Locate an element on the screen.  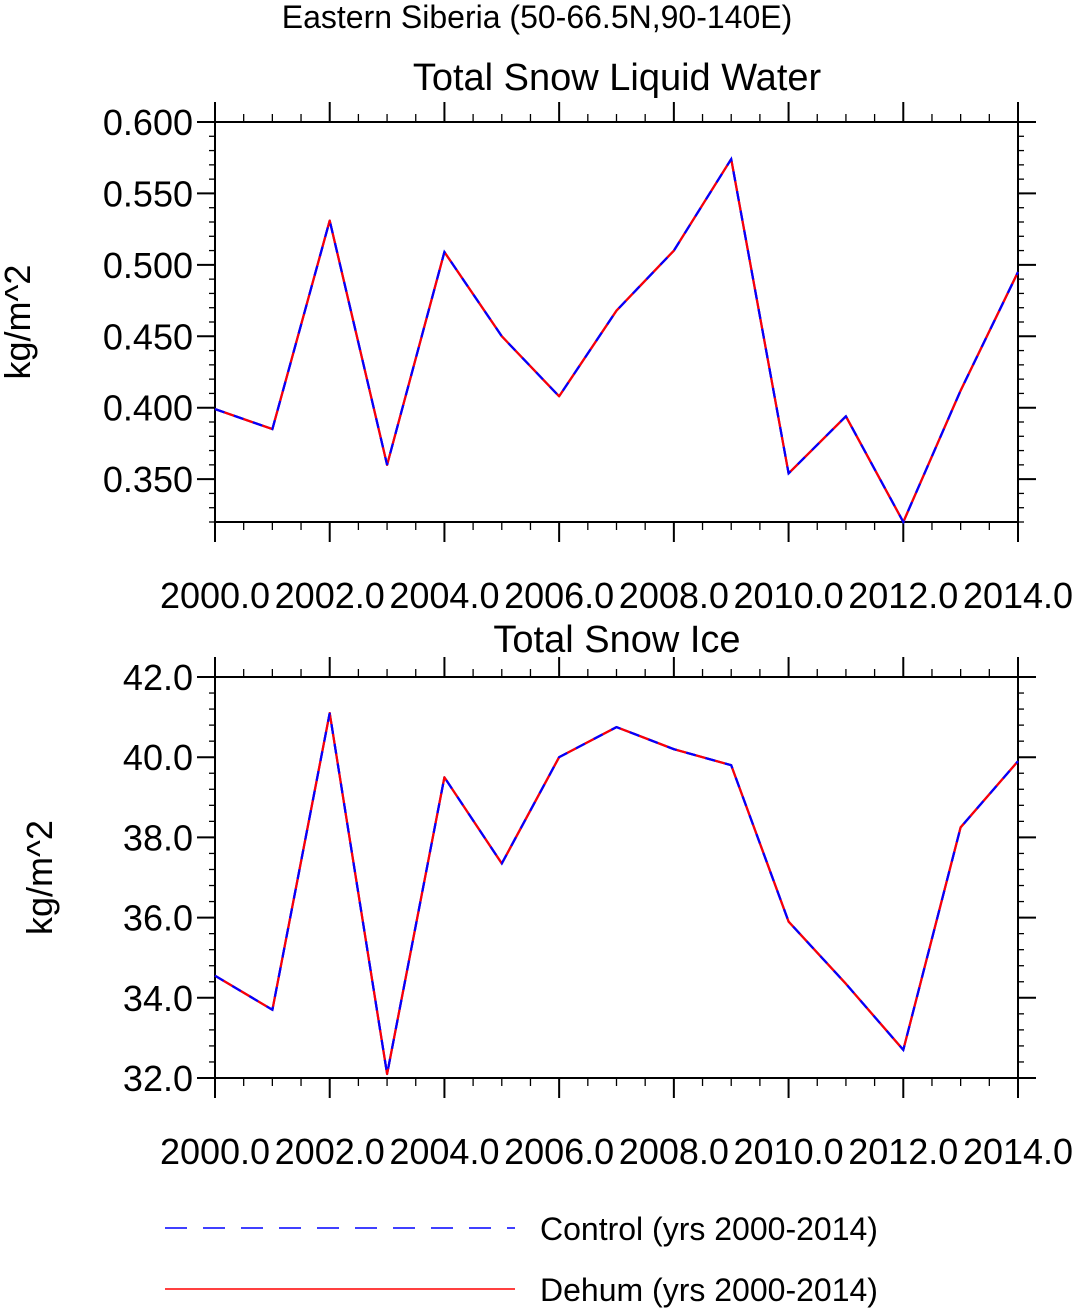
y-tick-label: 0.600 is located at coordinates (148, 122).